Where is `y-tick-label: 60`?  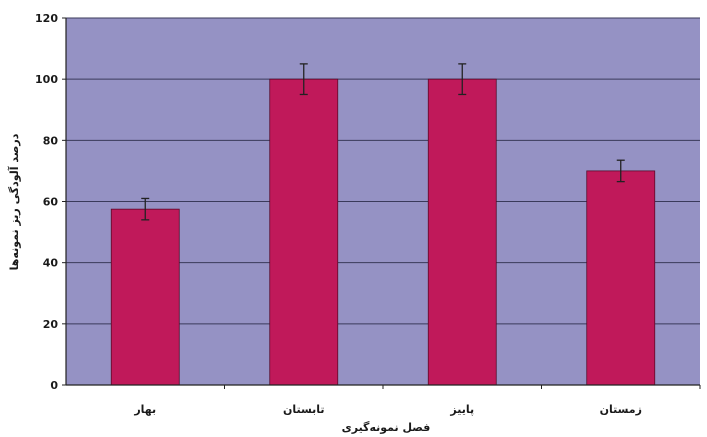 y-tick-label: 60 is located at coordinates (51, 202).